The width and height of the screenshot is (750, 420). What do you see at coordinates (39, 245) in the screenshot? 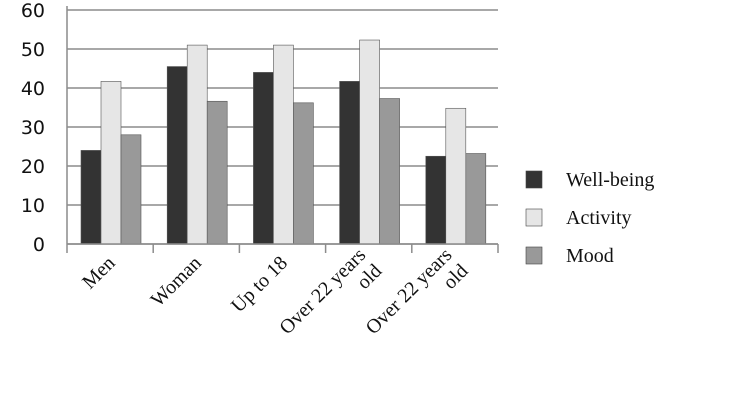
I see `y-tick-label: 0` at bounding box center [39, 245].